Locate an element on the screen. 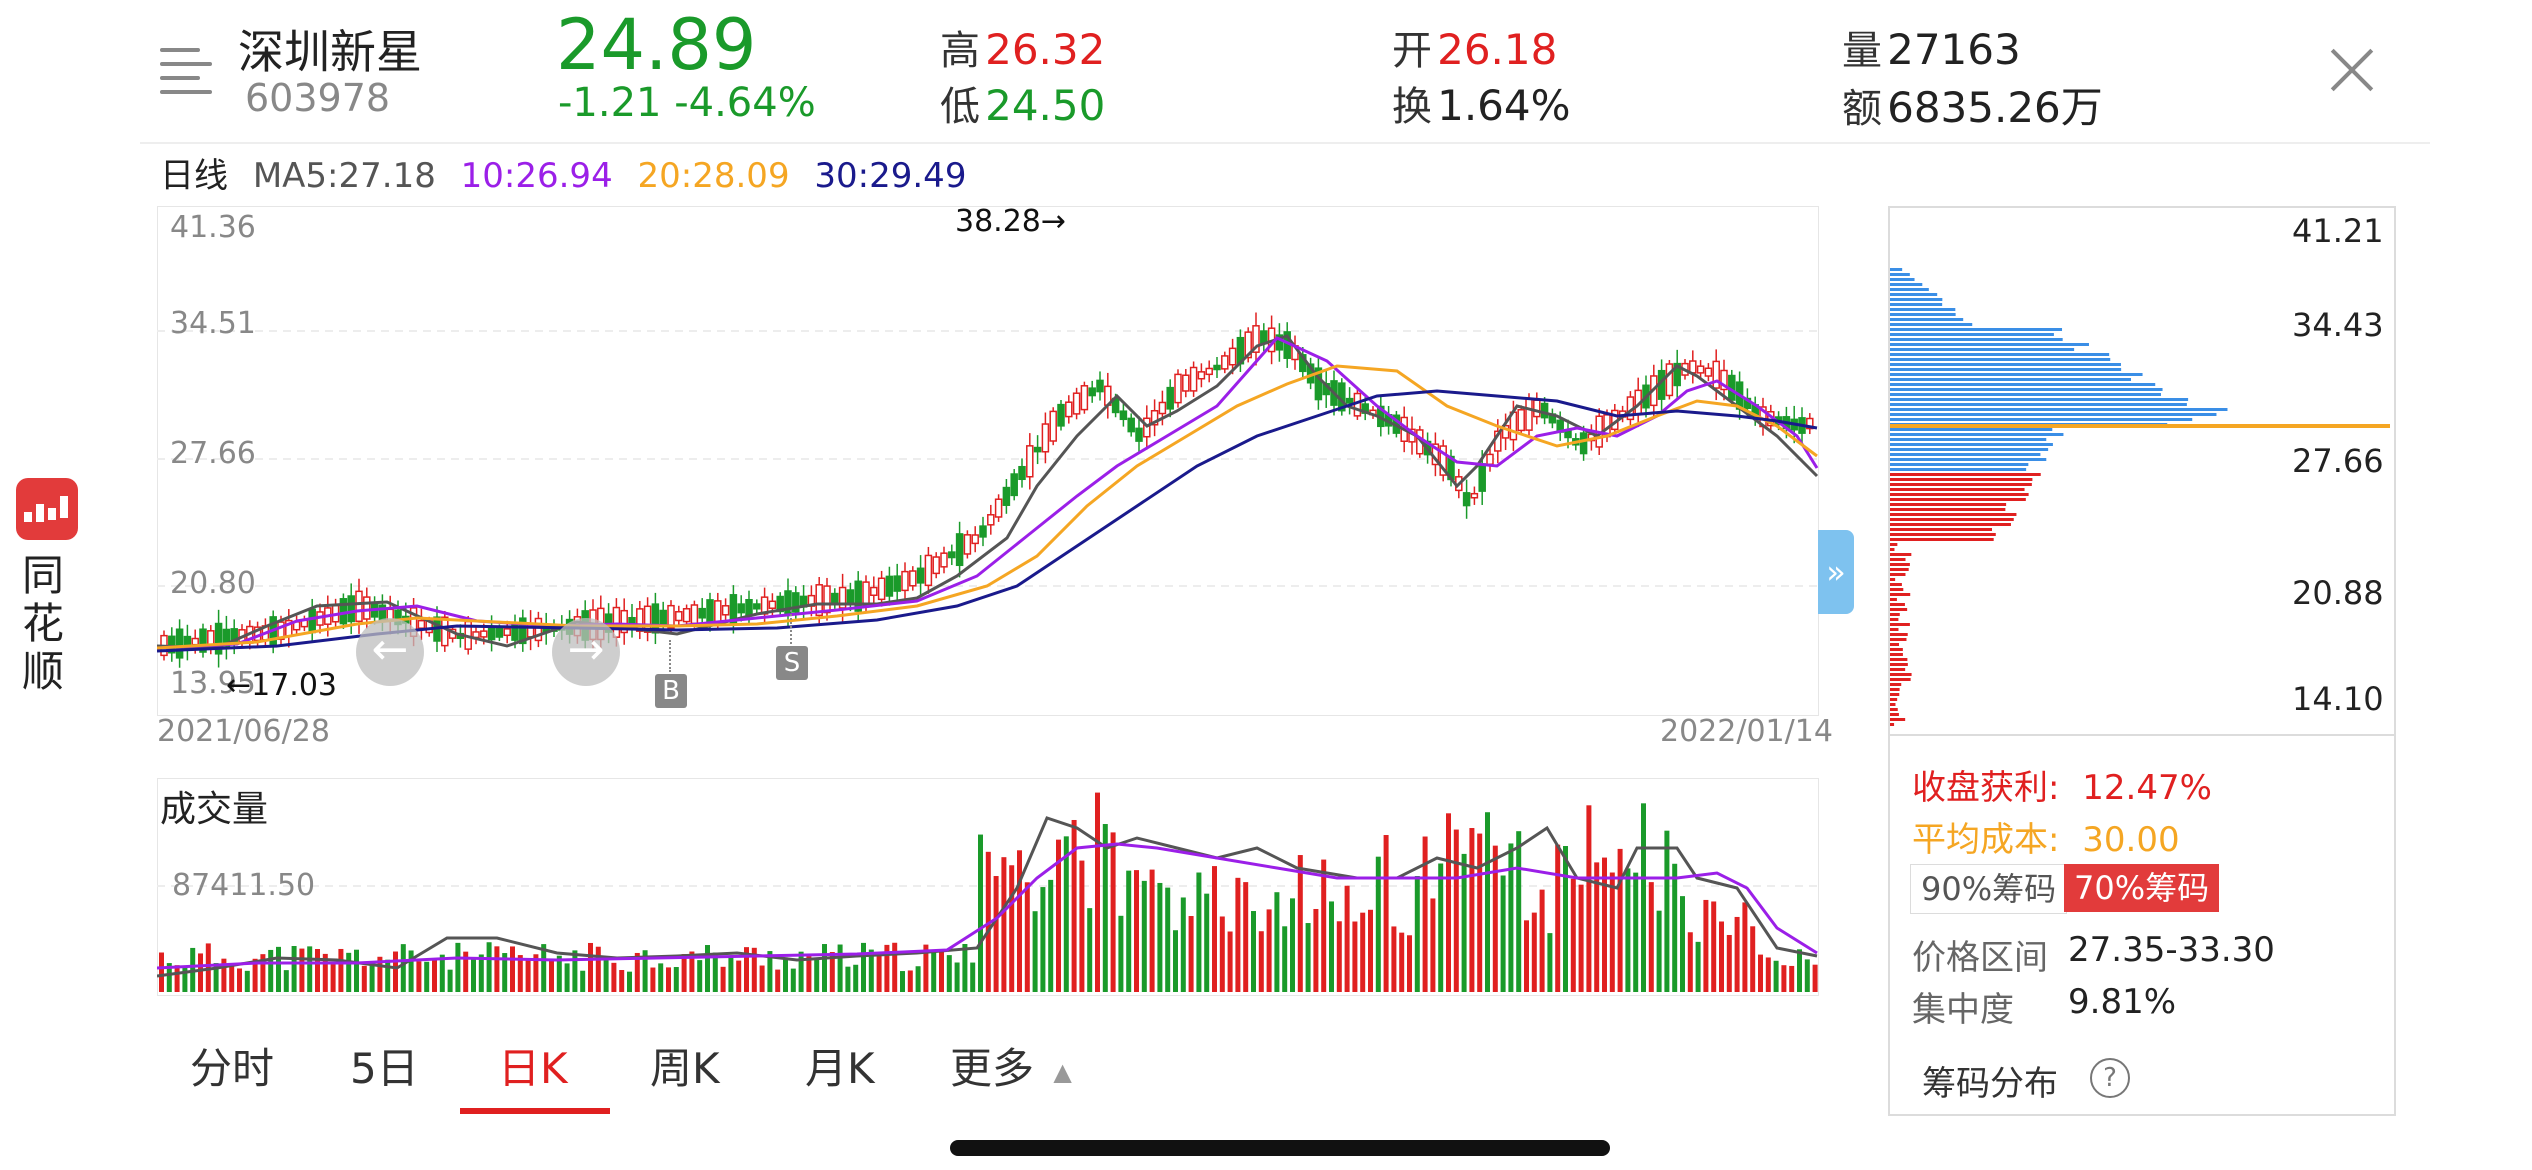  chip-panel-divider is located at coordinates (2141, 735).